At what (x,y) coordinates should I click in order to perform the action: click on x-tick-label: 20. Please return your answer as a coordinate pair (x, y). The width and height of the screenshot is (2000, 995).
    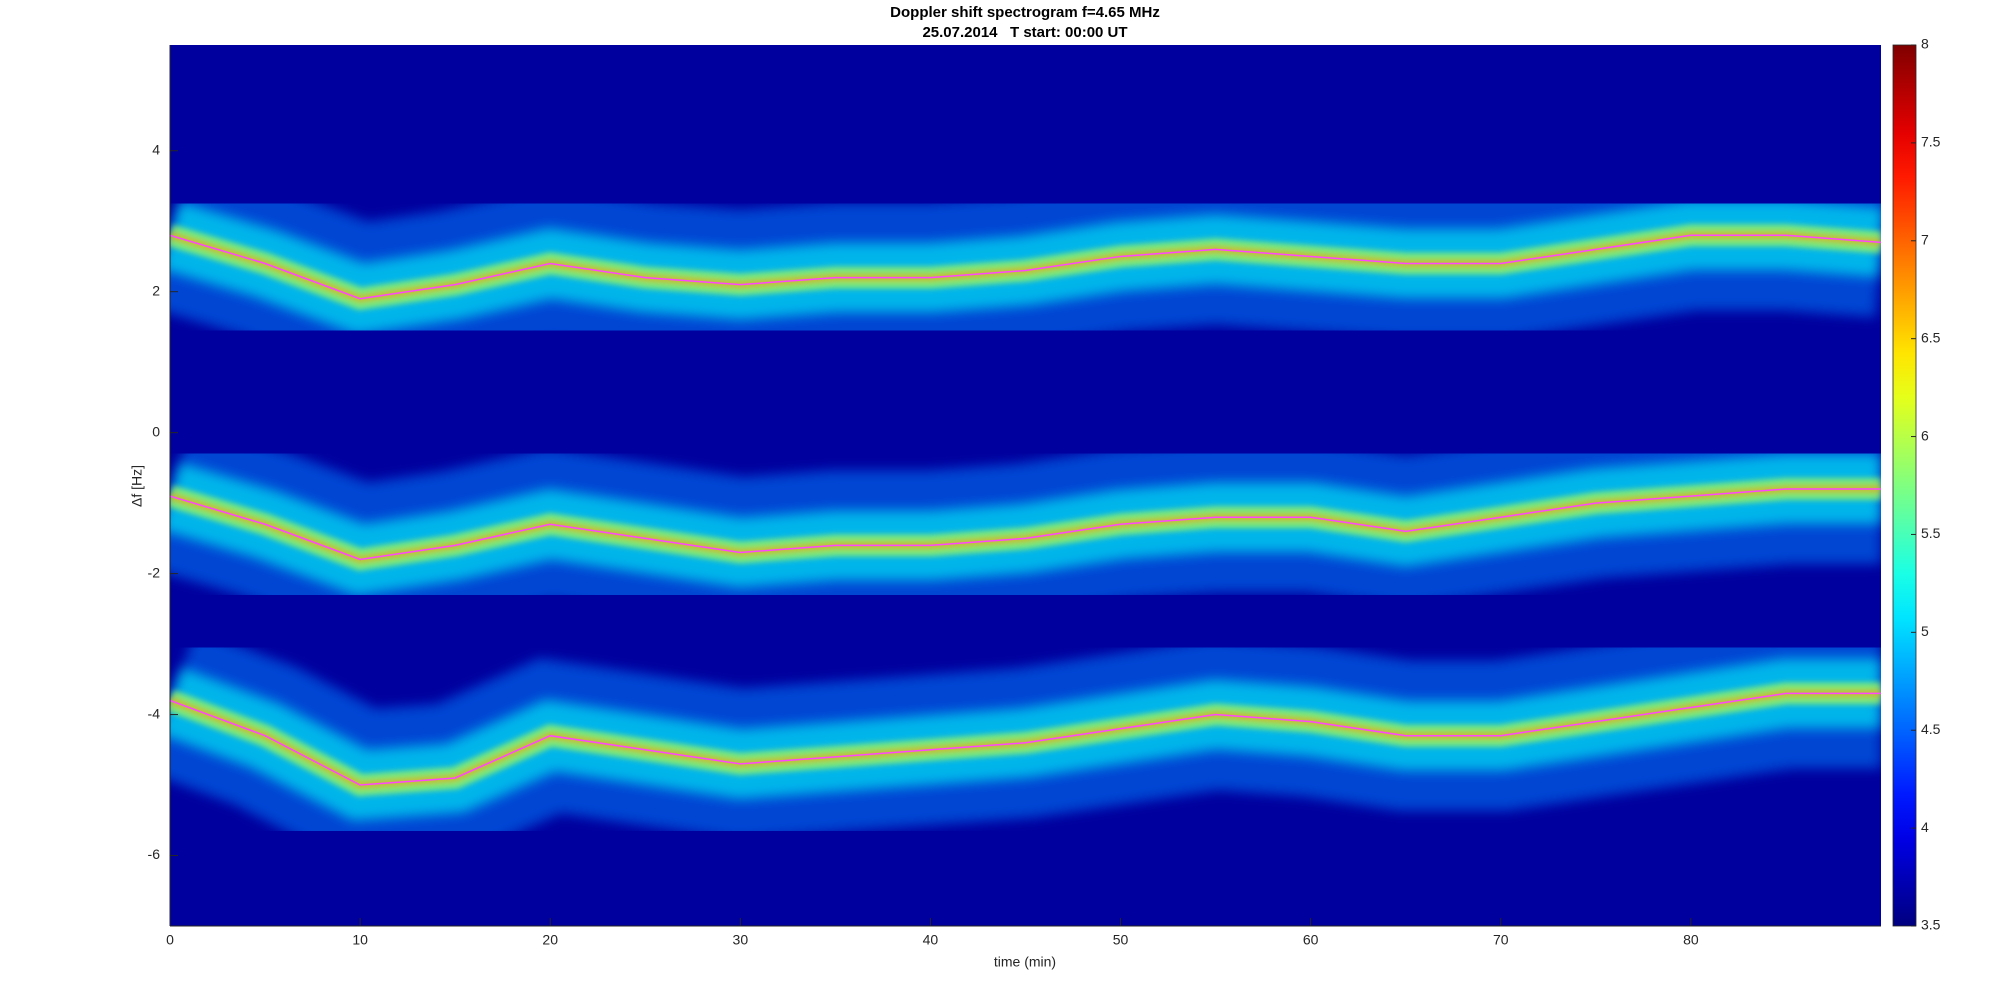
    Looking at the image, I should click on (550, 940).